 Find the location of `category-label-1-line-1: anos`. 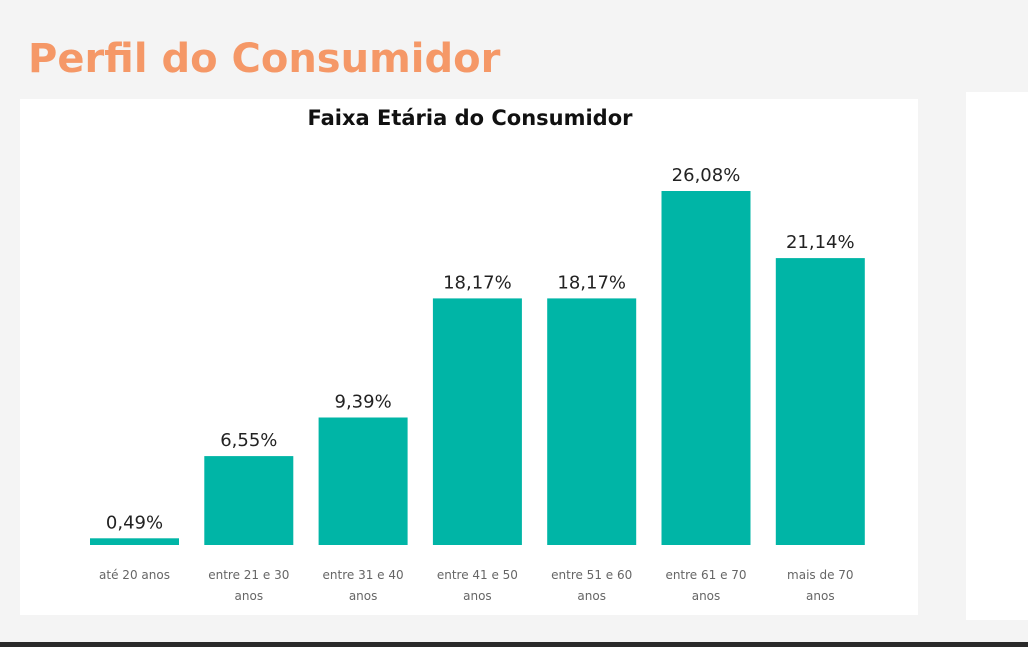

category-label-1-line-1: anos is located at coordinates (249, 596).